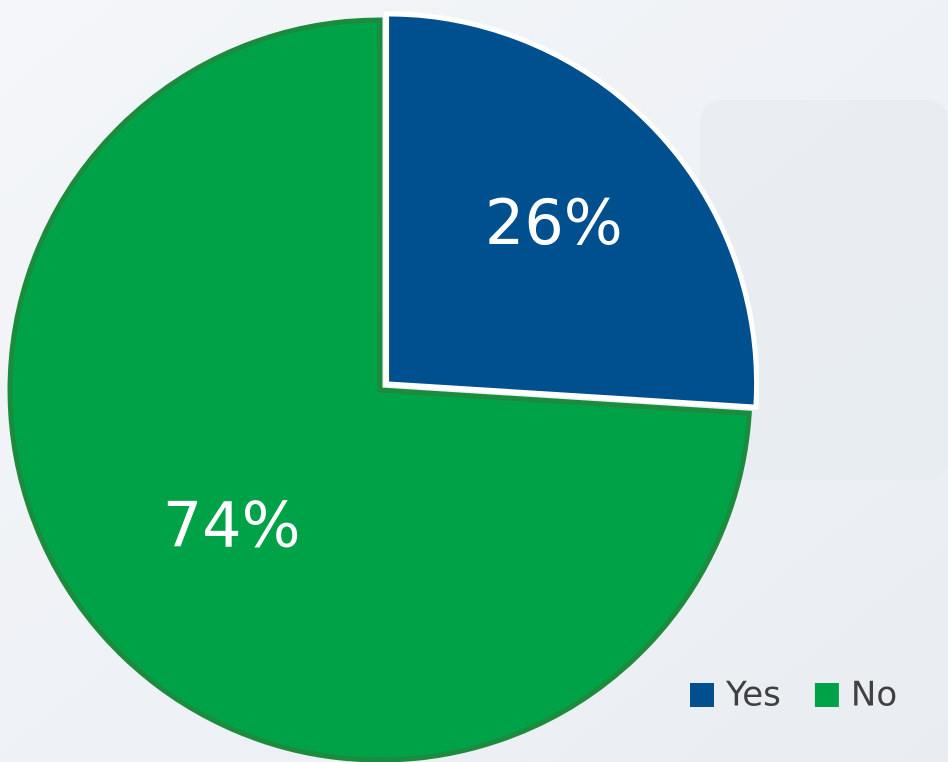 Image resolution: width=948 pixels, height=762 pixels. Describe the element at coordinates (824, 290) in the screenshot. I see `background-decoration` at that location.